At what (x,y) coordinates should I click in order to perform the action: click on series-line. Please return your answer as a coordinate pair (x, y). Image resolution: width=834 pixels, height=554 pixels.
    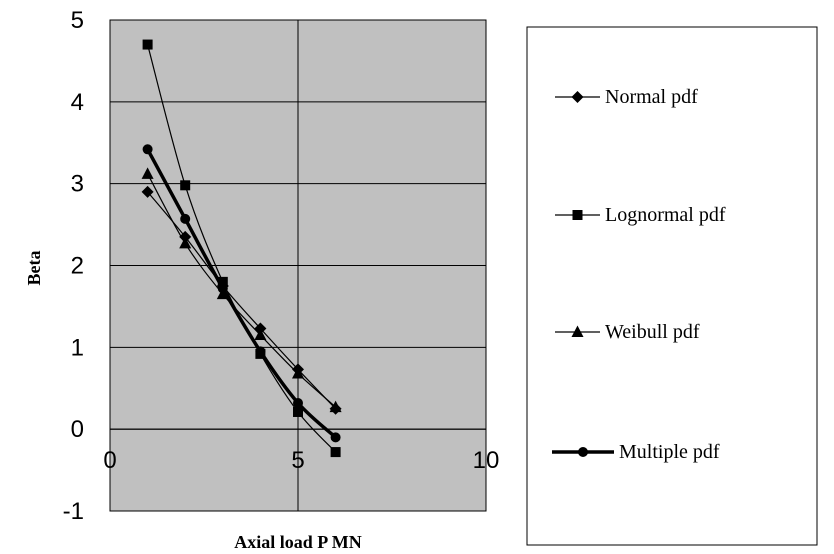
    Looking at the image, I should click on (242, 300).